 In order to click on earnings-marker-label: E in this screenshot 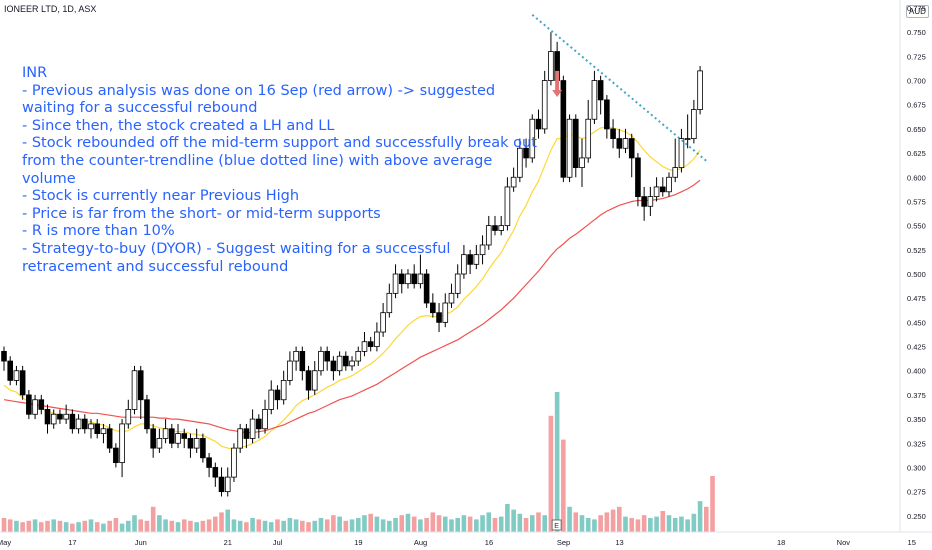, I will do `click(556, 526)`.